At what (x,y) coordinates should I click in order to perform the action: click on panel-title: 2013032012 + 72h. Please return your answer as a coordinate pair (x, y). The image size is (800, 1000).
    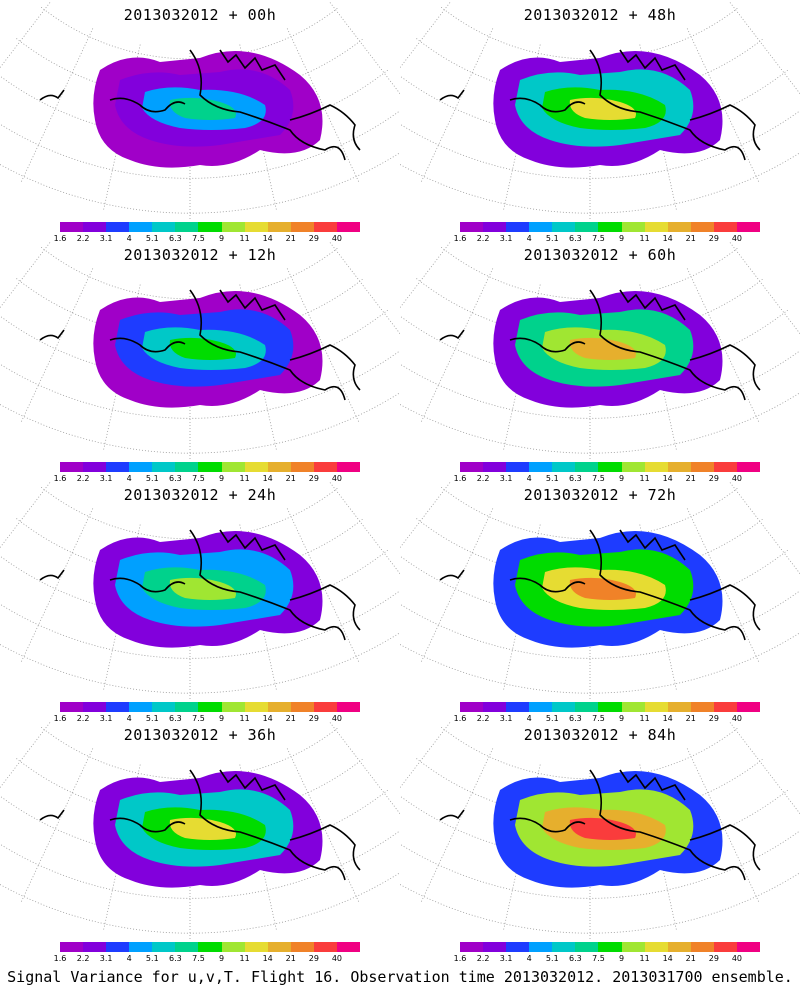
    Looking at the image, I should click on (600, 495).